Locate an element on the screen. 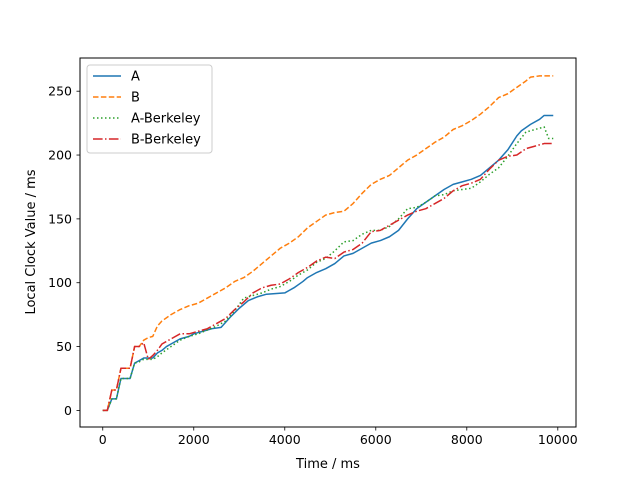  y-tick-label: 100 is located at coordinates (60, 282).